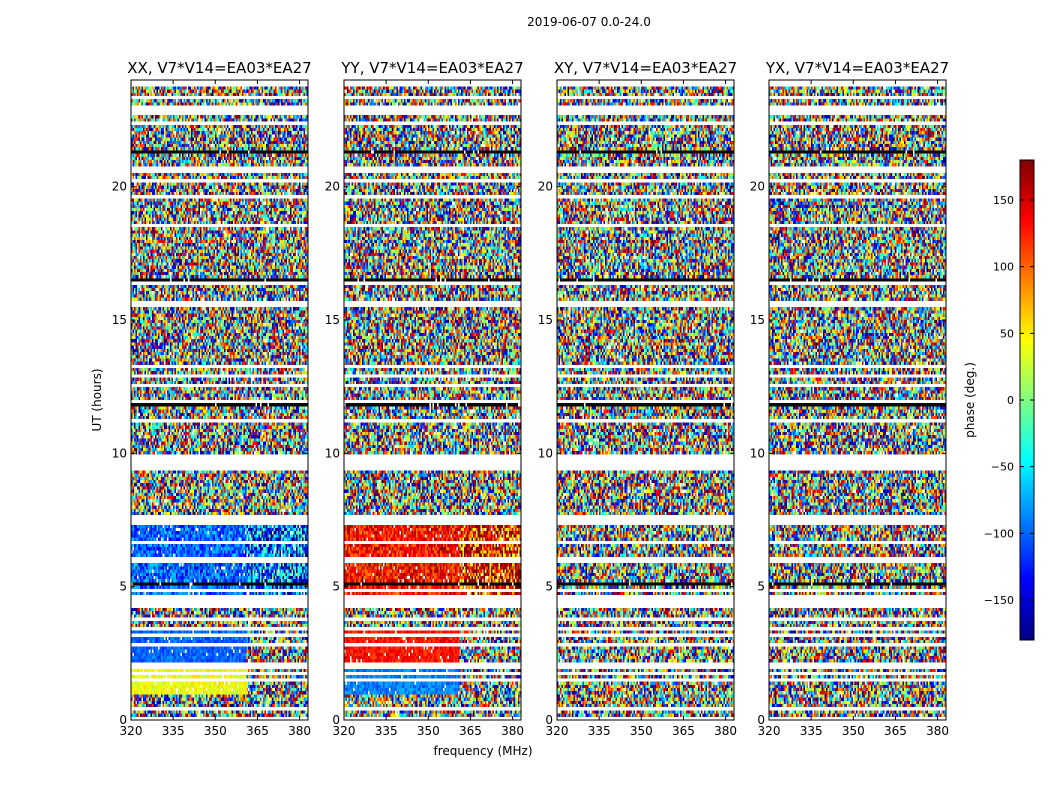 This screenshot has height=800, width=1050. I want to click on panel-title: XX, V7*V14=EA03*EA27, so click(219, 68).